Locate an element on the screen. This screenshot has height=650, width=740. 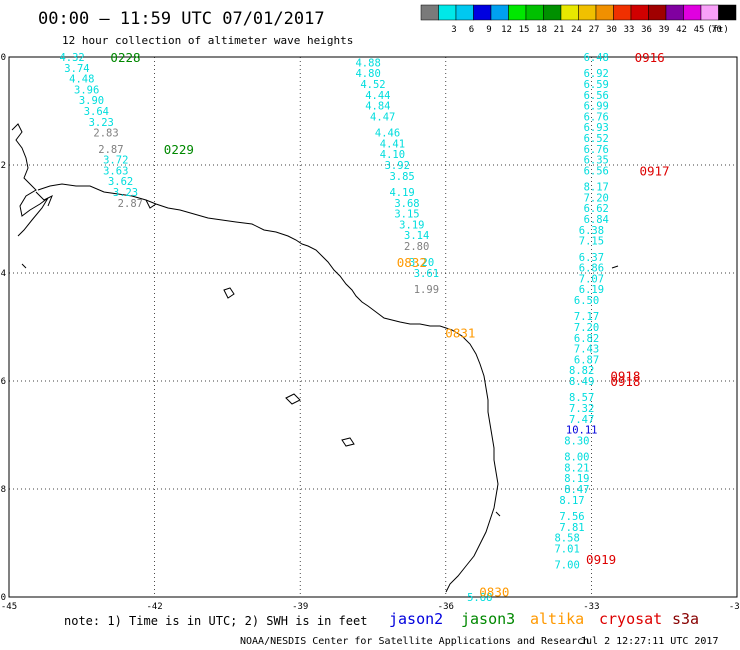
y-tick-label: -4 is located at coordinates (3, 274).